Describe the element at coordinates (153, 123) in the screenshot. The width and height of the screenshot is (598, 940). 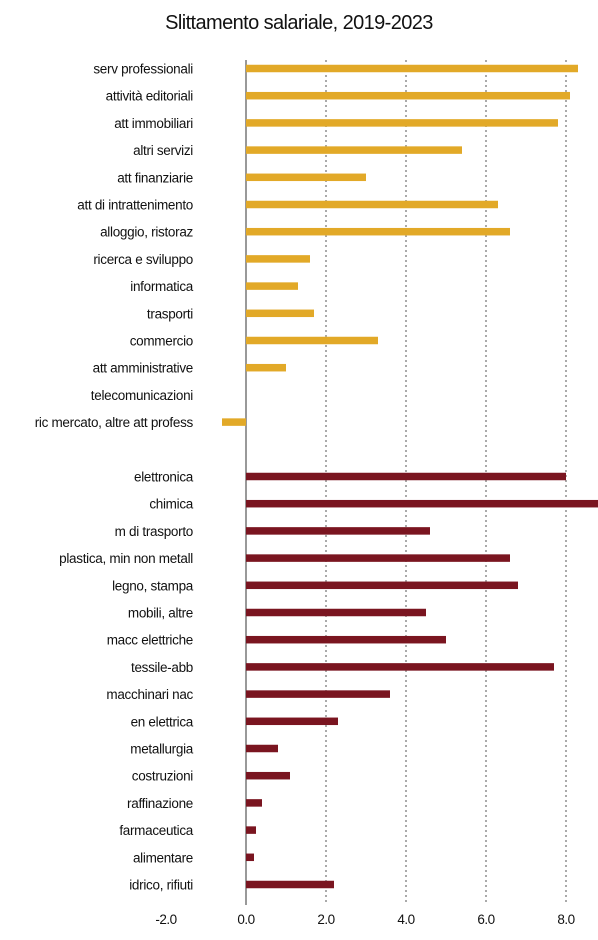
I see `category-label: att immobiliari` at that location.